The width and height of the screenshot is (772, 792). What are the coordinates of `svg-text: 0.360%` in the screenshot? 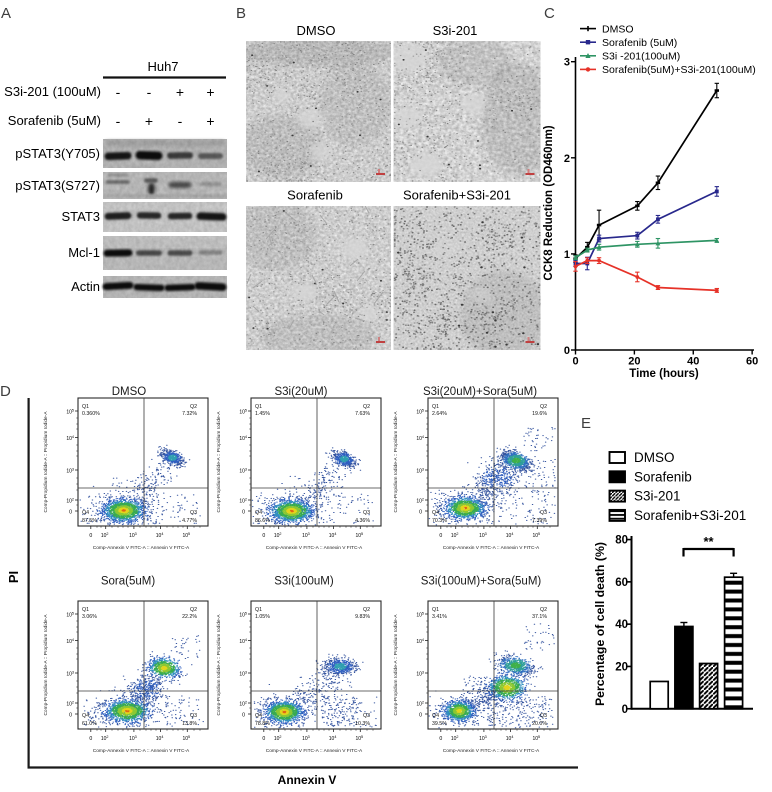 It's located at (91, 414).